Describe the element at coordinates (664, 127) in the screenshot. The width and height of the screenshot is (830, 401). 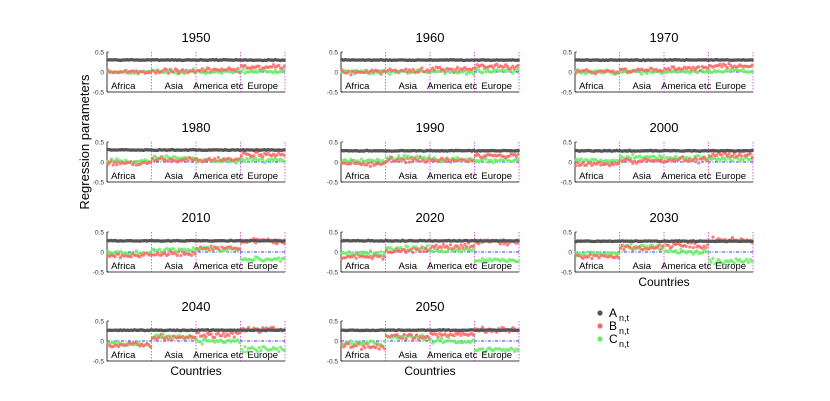
I see `panel-title: 2000` at that location.